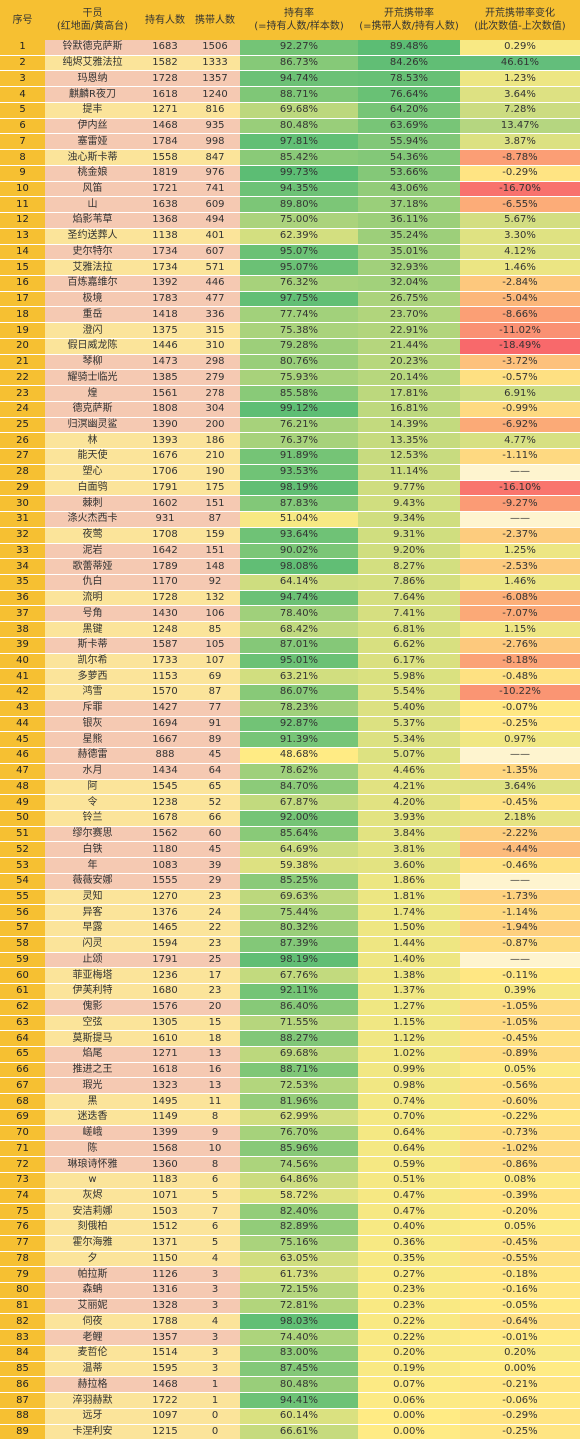 This screenshot has width=580, height=1440. Describe the element at coordinates (409, 771) in the screenshot. I see `carry-rate-cell: 4.46%` at that location.